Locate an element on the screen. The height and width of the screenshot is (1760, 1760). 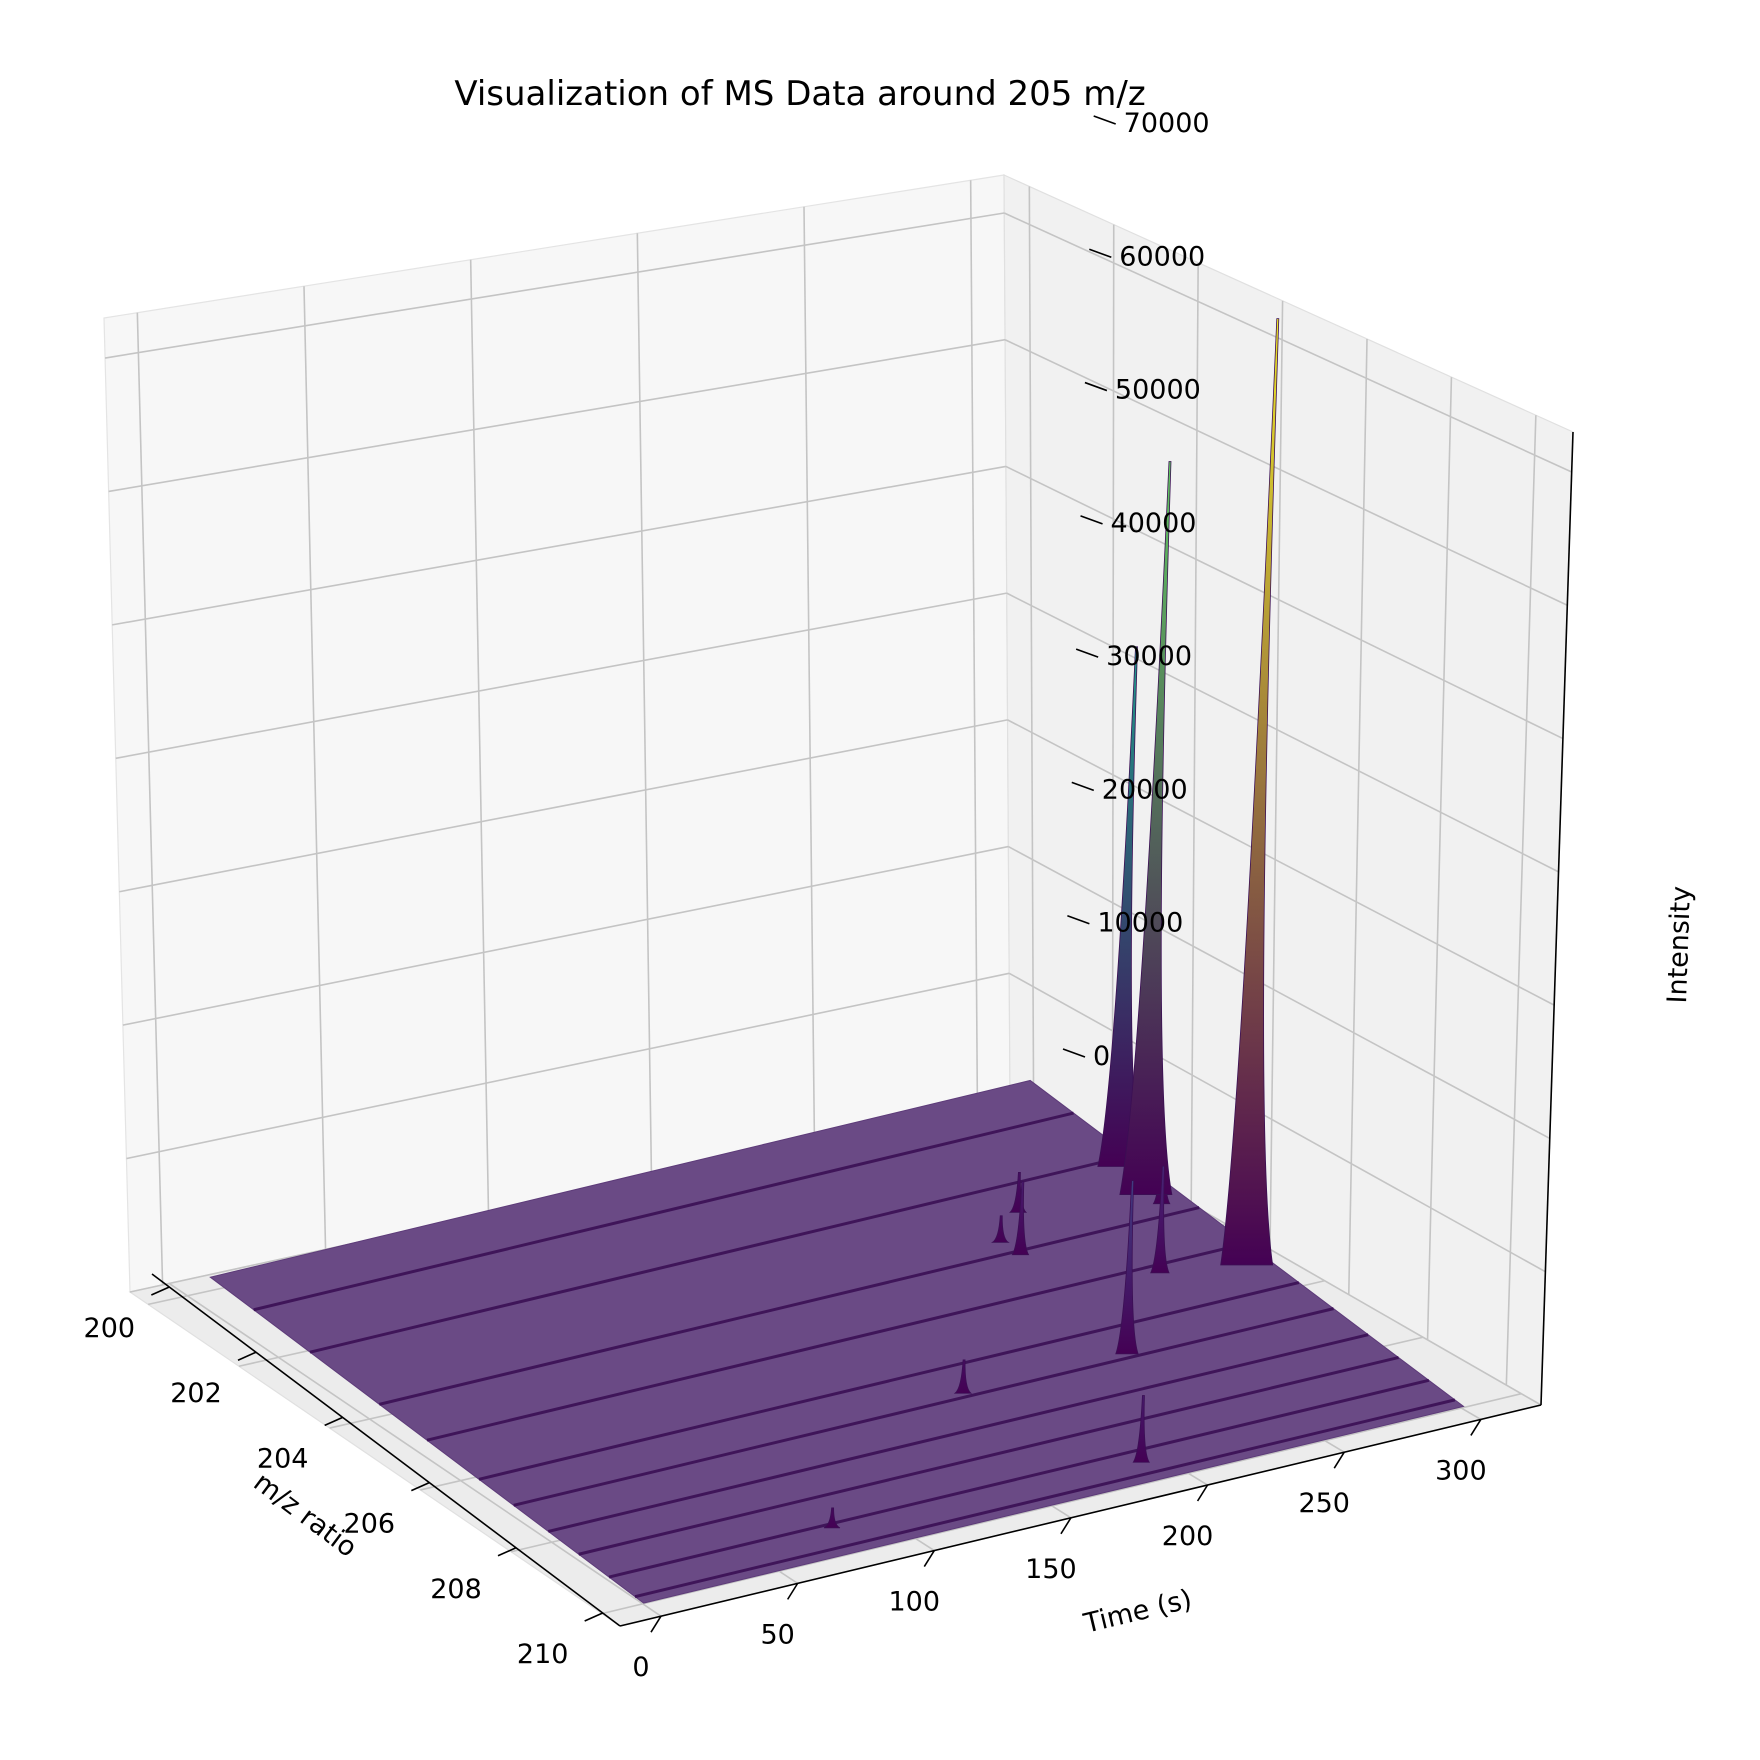
x-axis-line is located at coordinates (386, 1450).